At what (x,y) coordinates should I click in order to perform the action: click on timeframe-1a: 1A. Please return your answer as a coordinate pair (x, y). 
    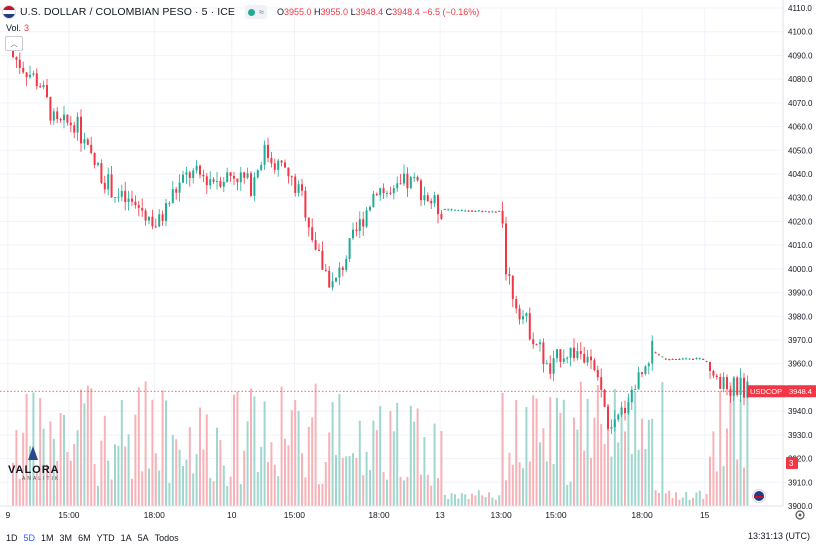
    Looking at the image, I should click on (126, 537).